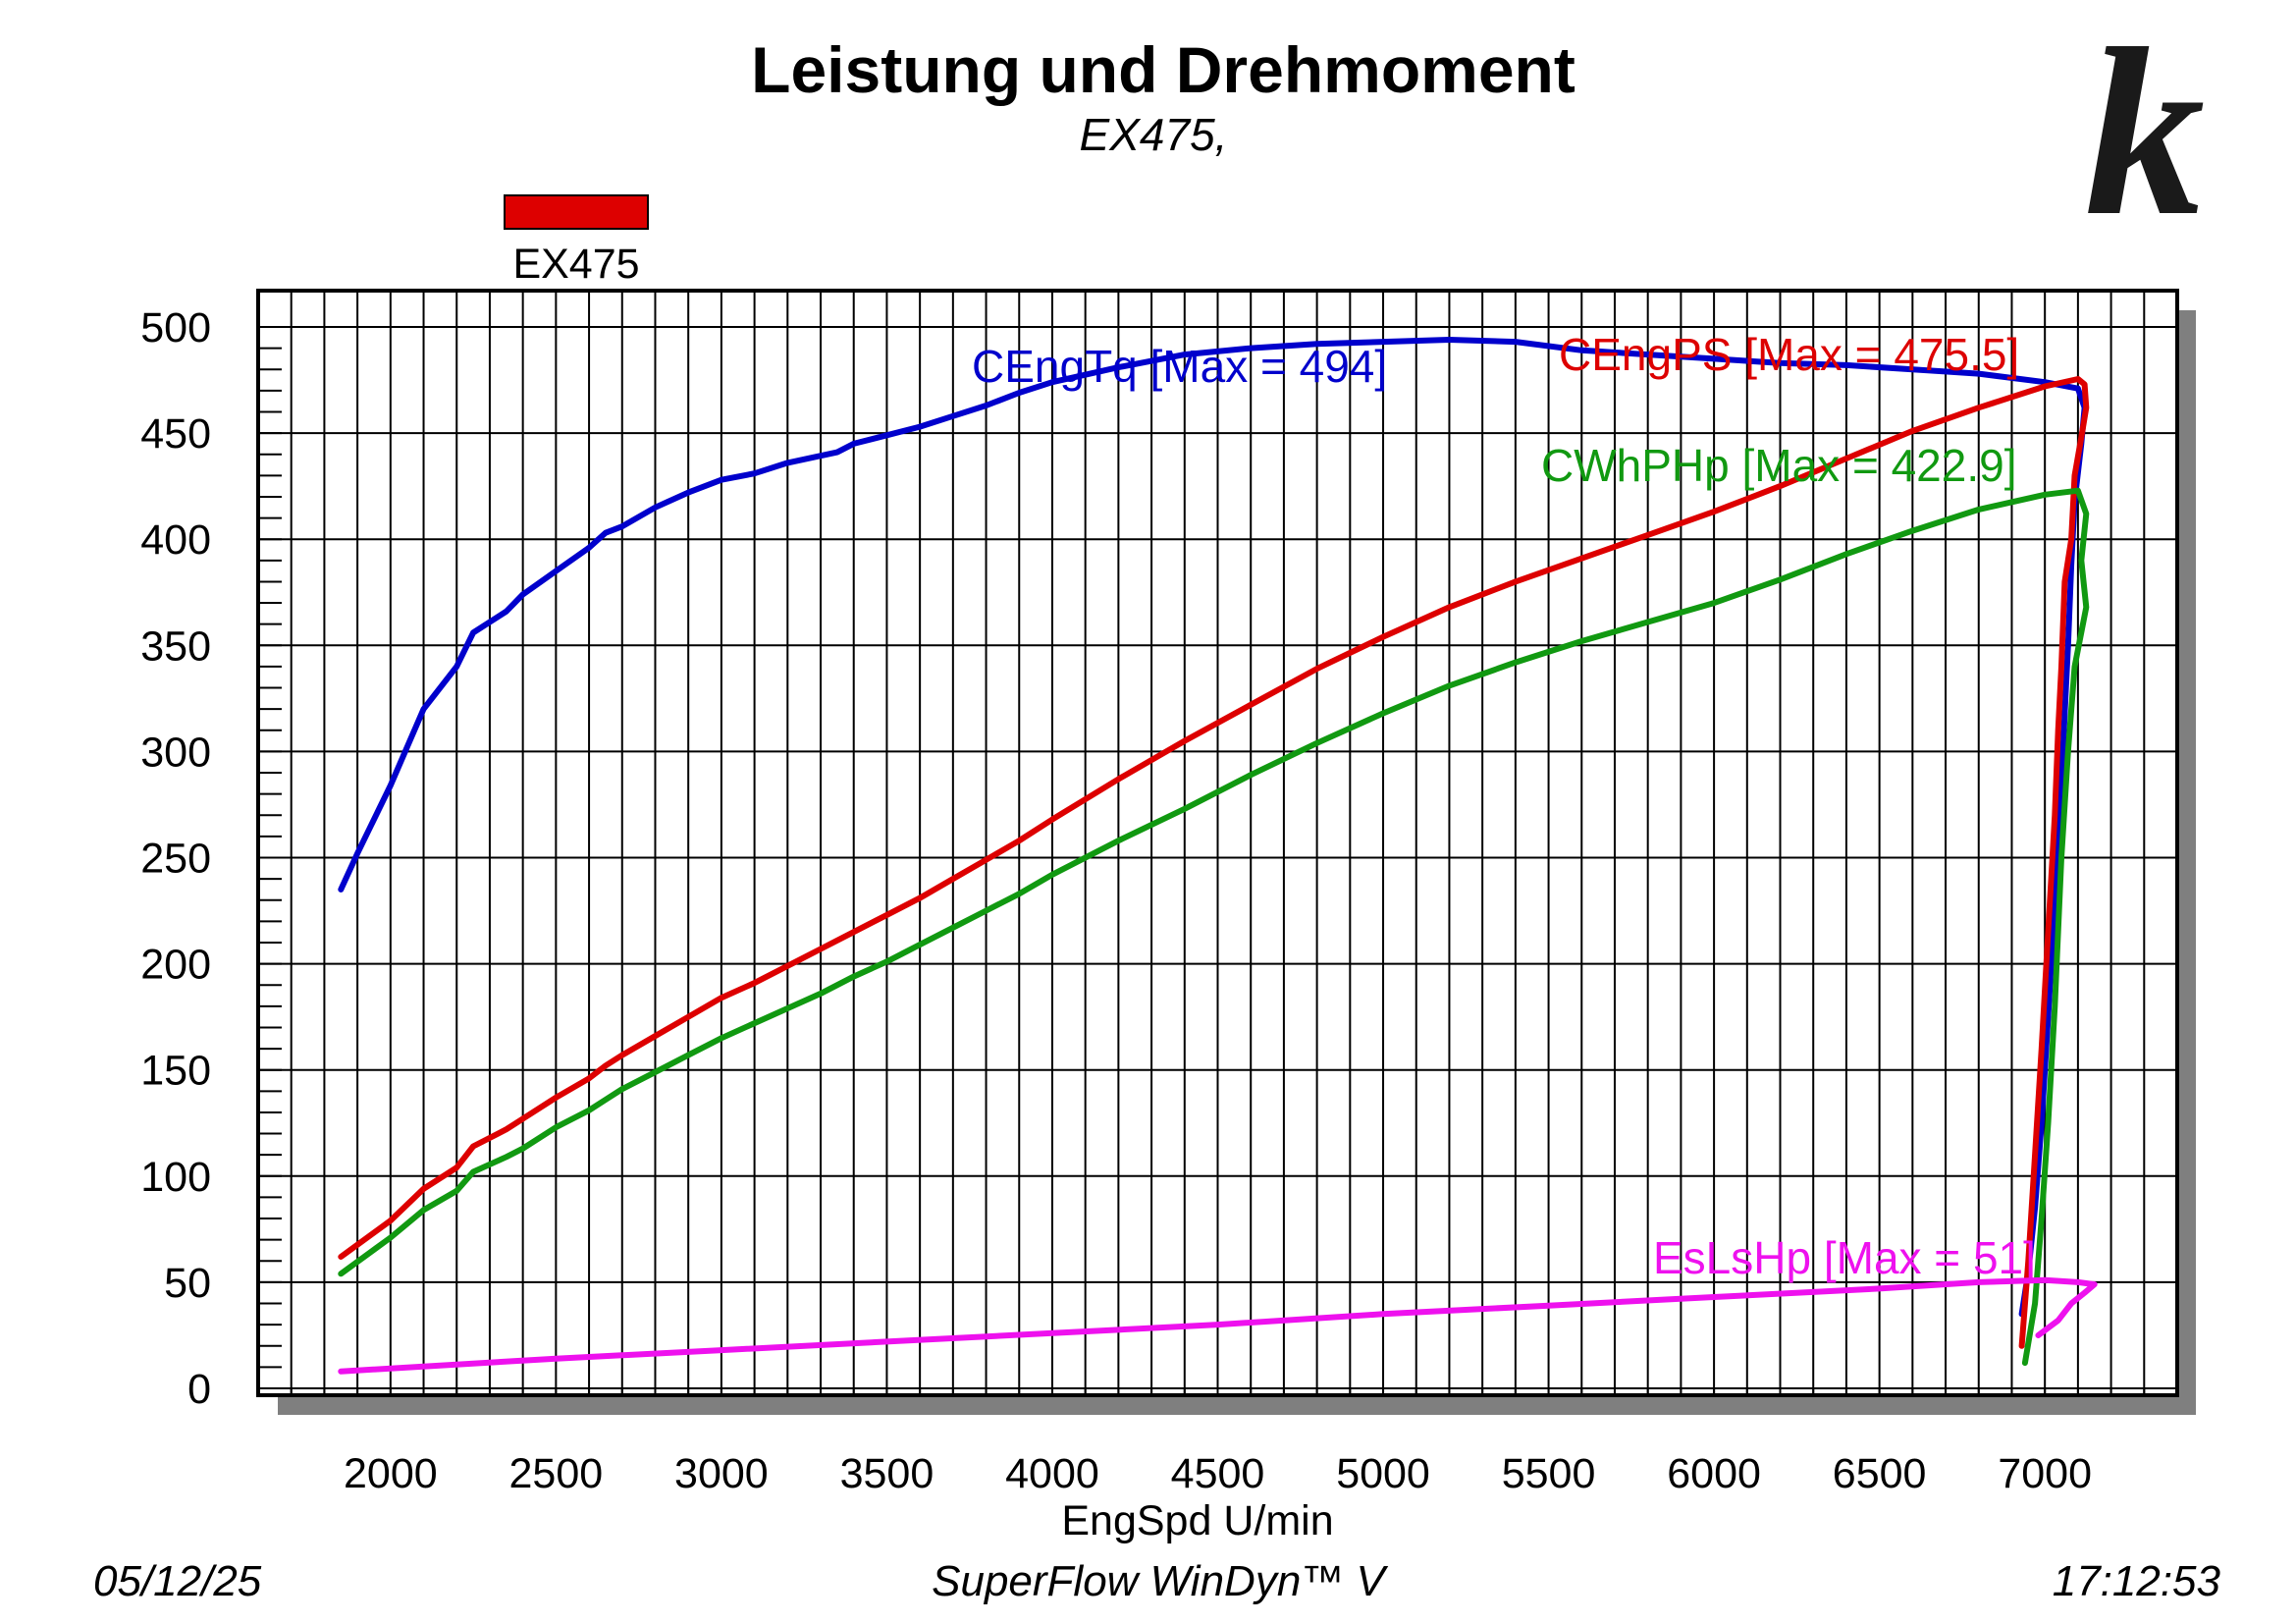 This screenshot has height=1624, width=2296. I want to click on series-label-cengps: CEngPS [Max = 475.5], so click(1789, 354).